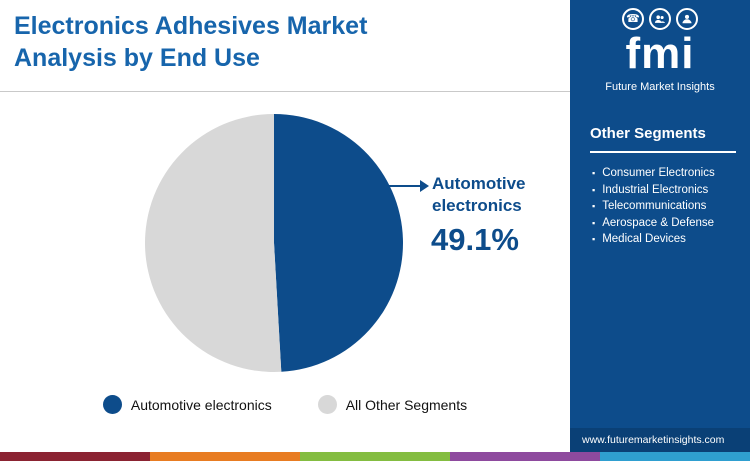 This screenshot has height=461, width=750. Describe the element at coordinates (660, 87) in the screenshot. I see `logo-tagline: Future Market Insights` at that location.